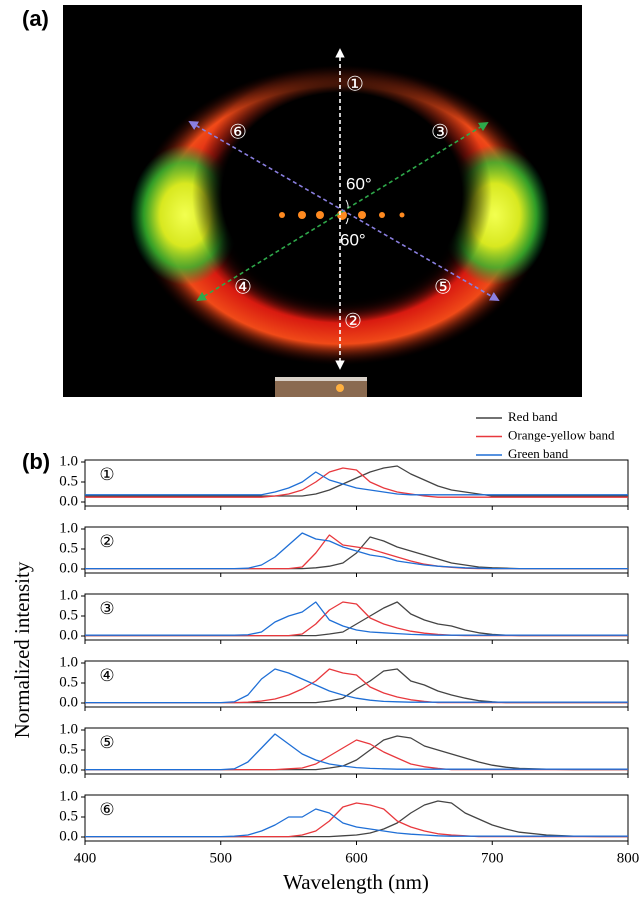 The height and width of the screenshot is (899, 642). I want to click on photo-labels: ① ② ③ ④ ⑤ ⑥ 60° 60°, so click(340, 202).